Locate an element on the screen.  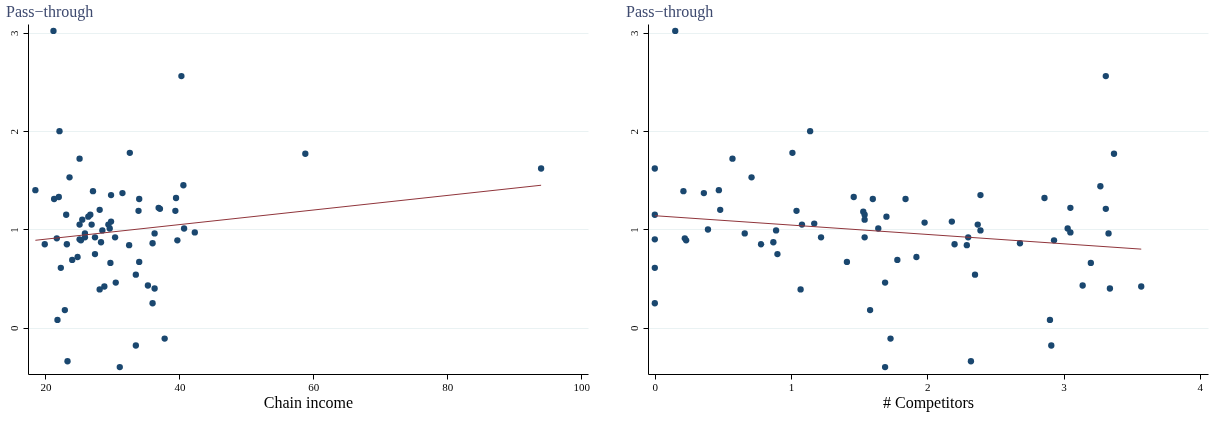
x-axis-title: Chain income is located at coordinates (308, 402).